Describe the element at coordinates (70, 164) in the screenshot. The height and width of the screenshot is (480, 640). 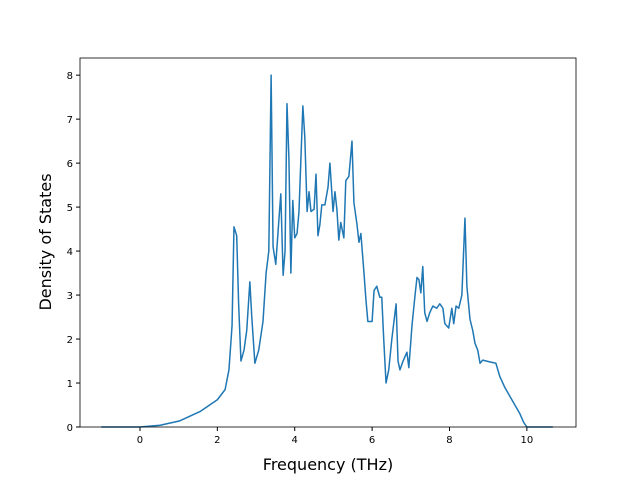
I see `y-tick-label: 6` at that location.